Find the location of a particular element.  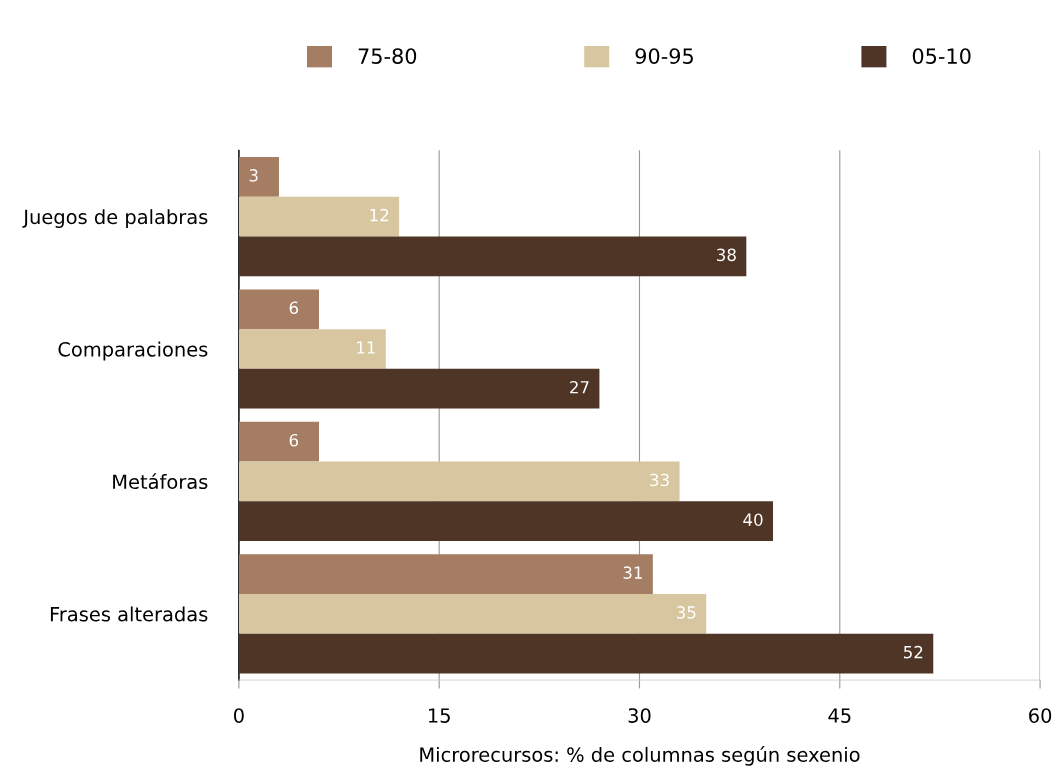

data-label: 38 is located at coordinates (726, 255).